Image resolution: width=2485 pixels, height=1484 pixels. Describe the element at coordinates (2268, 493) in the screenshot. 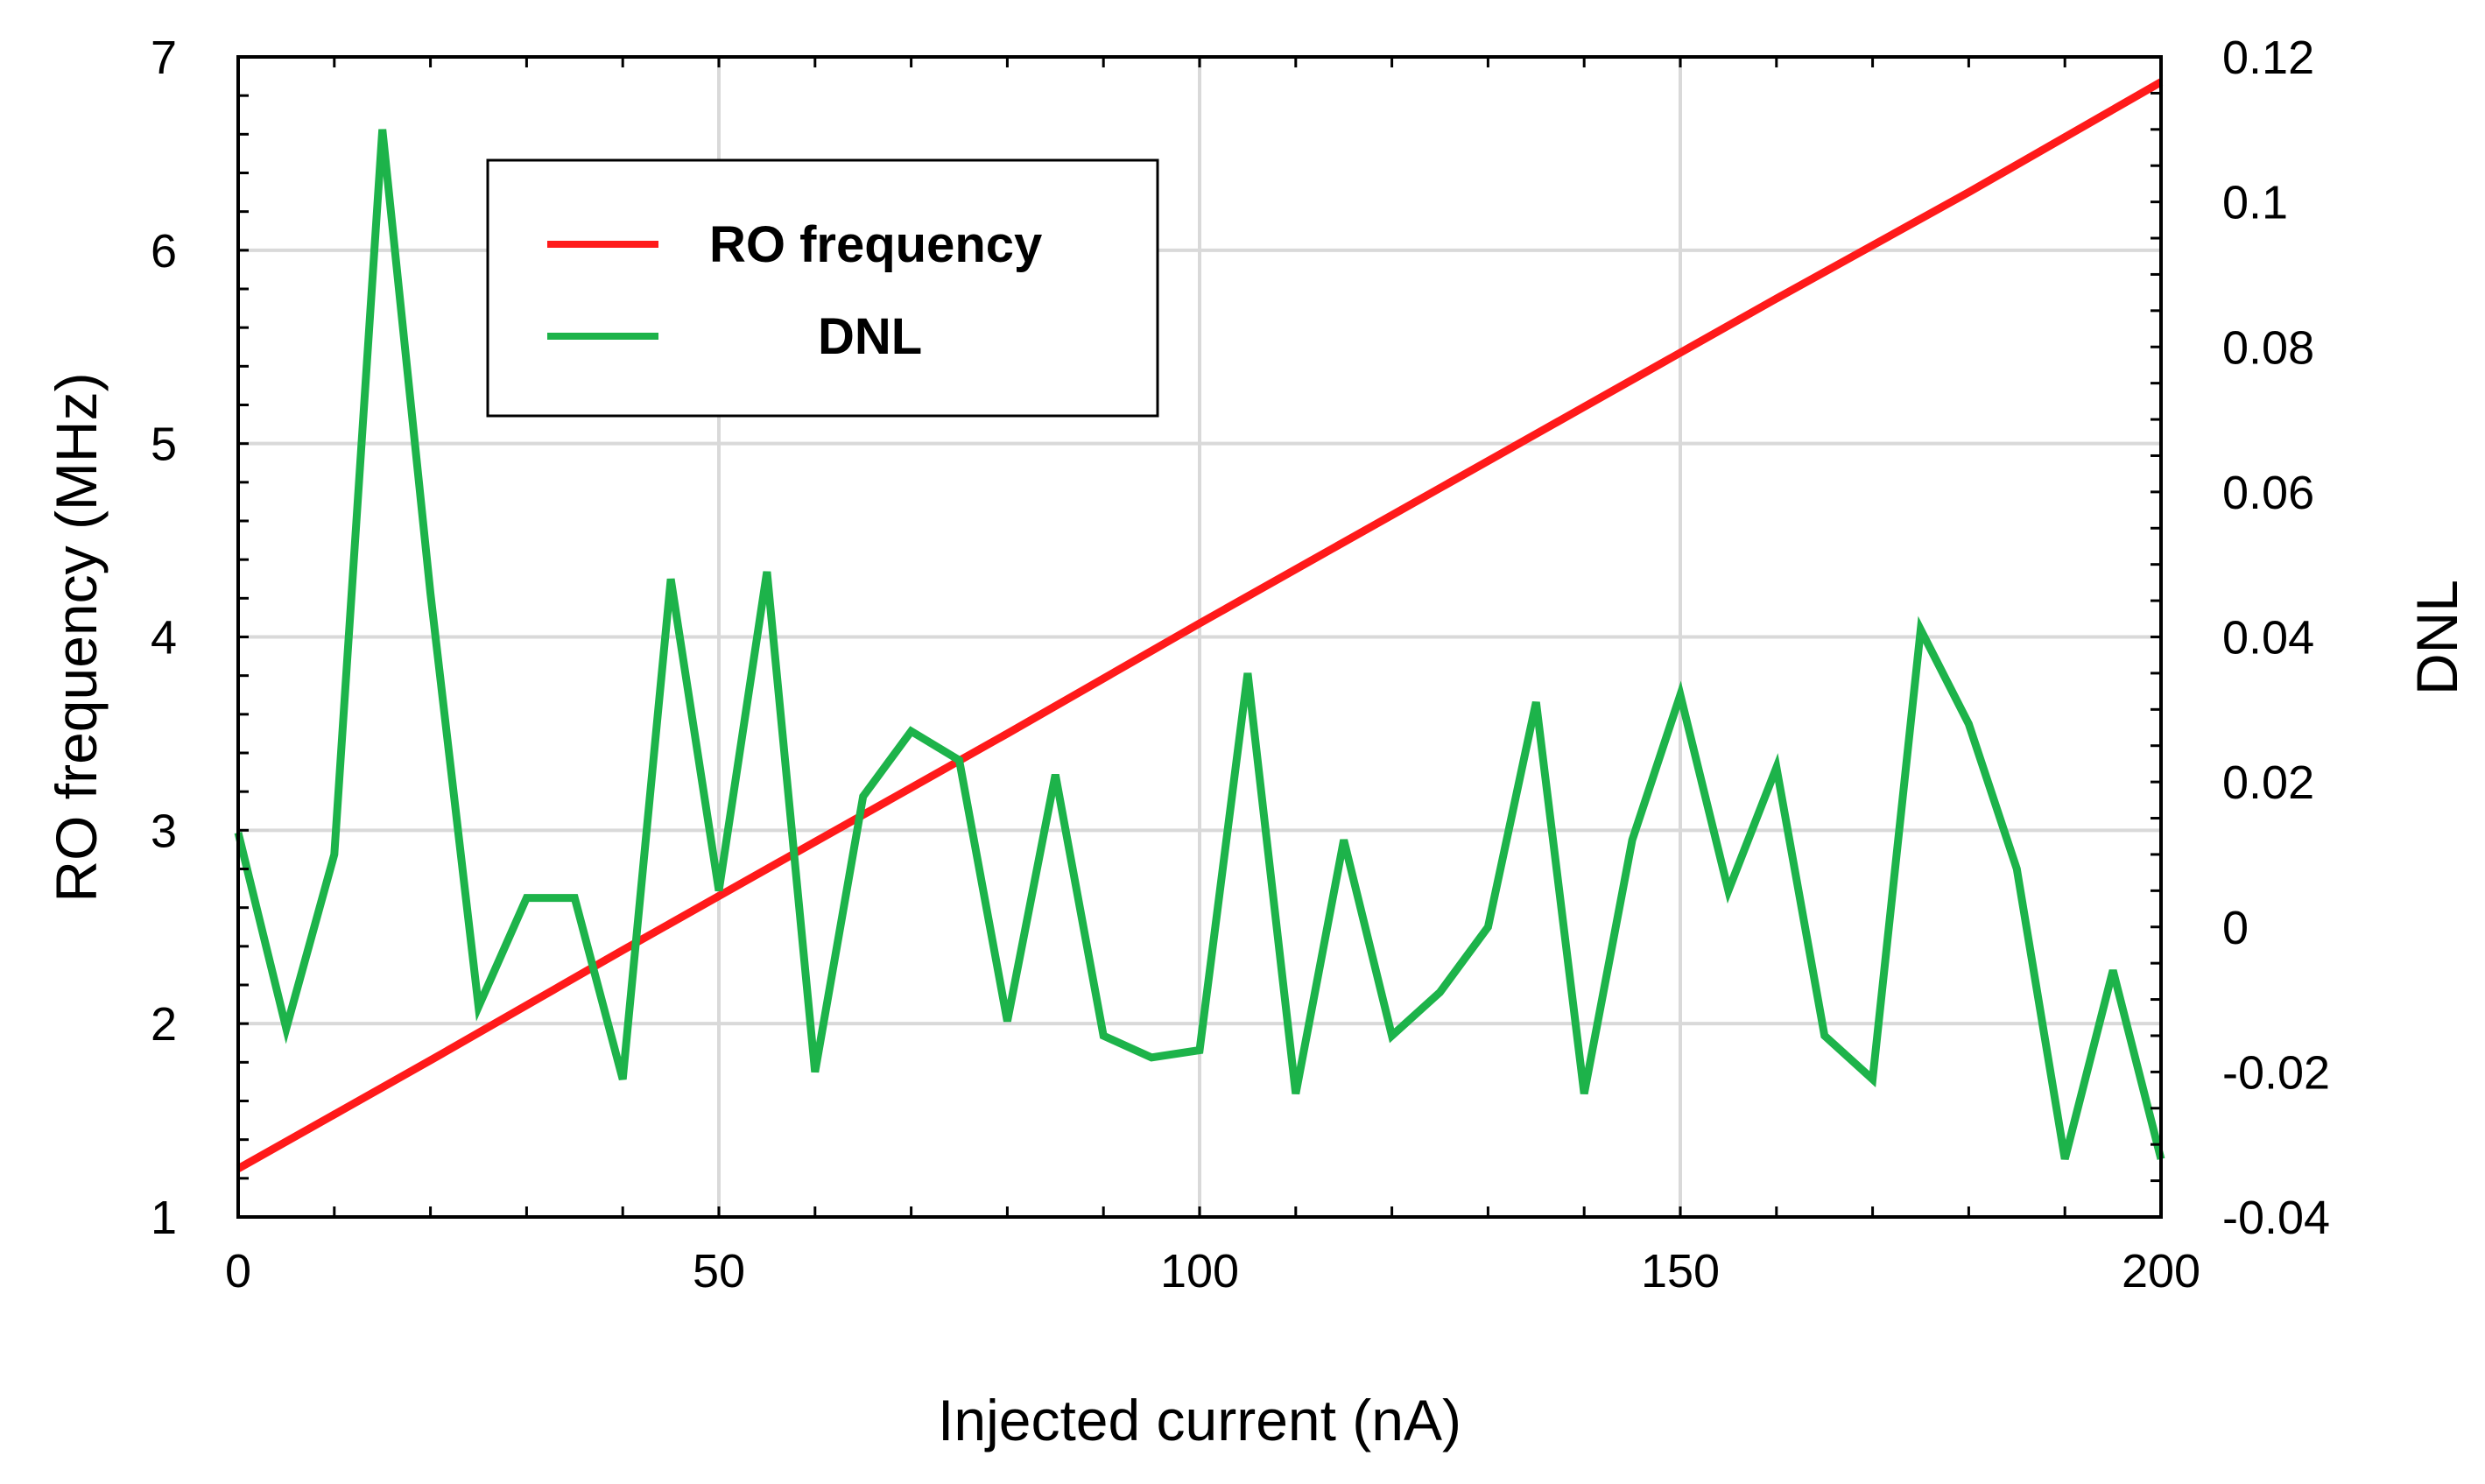

I see `y2-tick-label: 0.06` at that location.